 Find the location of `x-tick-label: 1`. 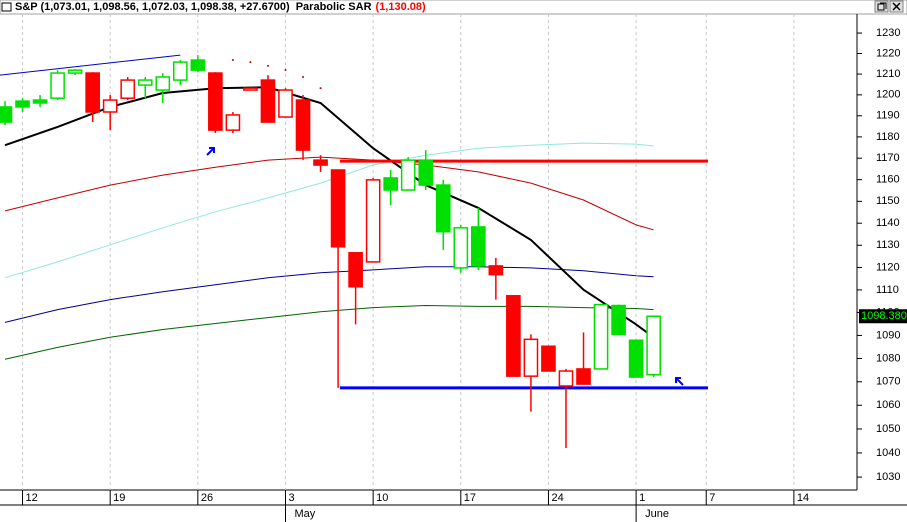

x-tick-label: 1 is located at coordinates (642, 498).